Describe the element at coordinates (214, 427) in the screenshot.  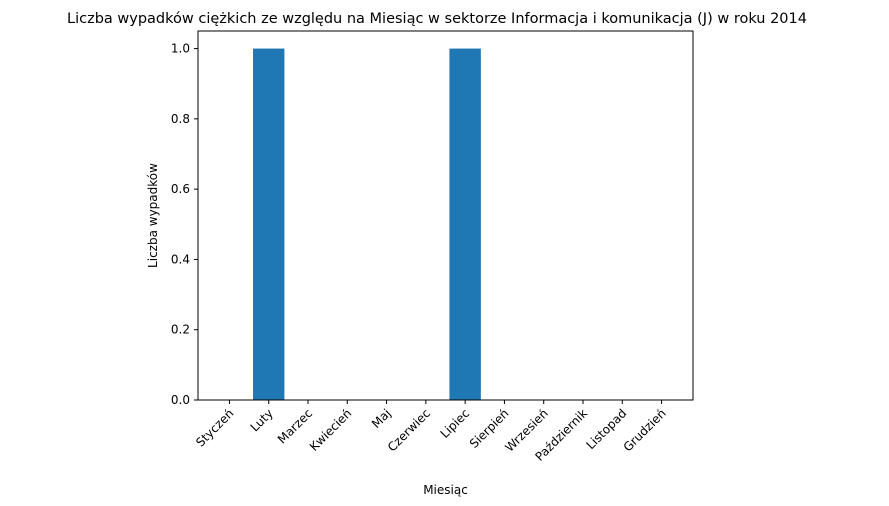
I see `x-tick-label: Styczeń` at that location.